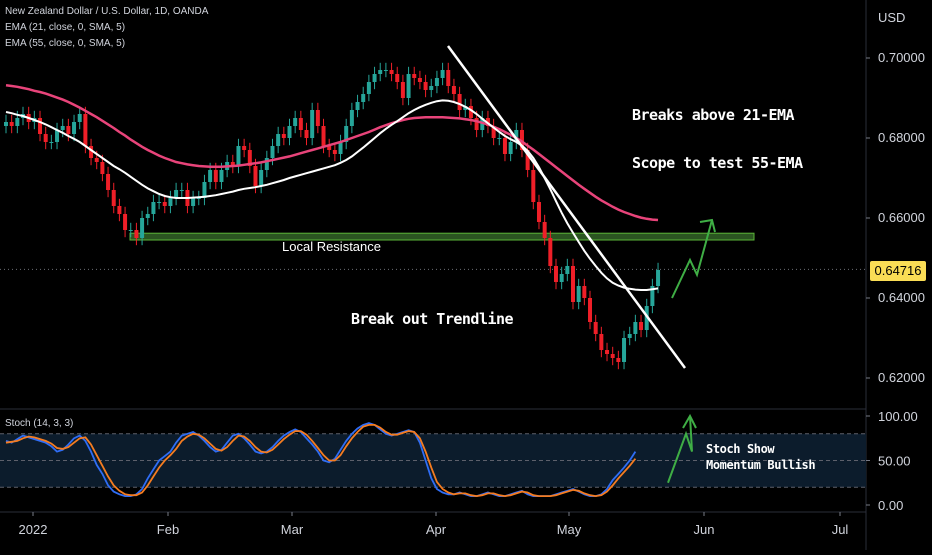 This screenshot has width=932, height=555. I want to click on annotation-breaks-above: Breaks above 21-EMA, so click(713, 115).